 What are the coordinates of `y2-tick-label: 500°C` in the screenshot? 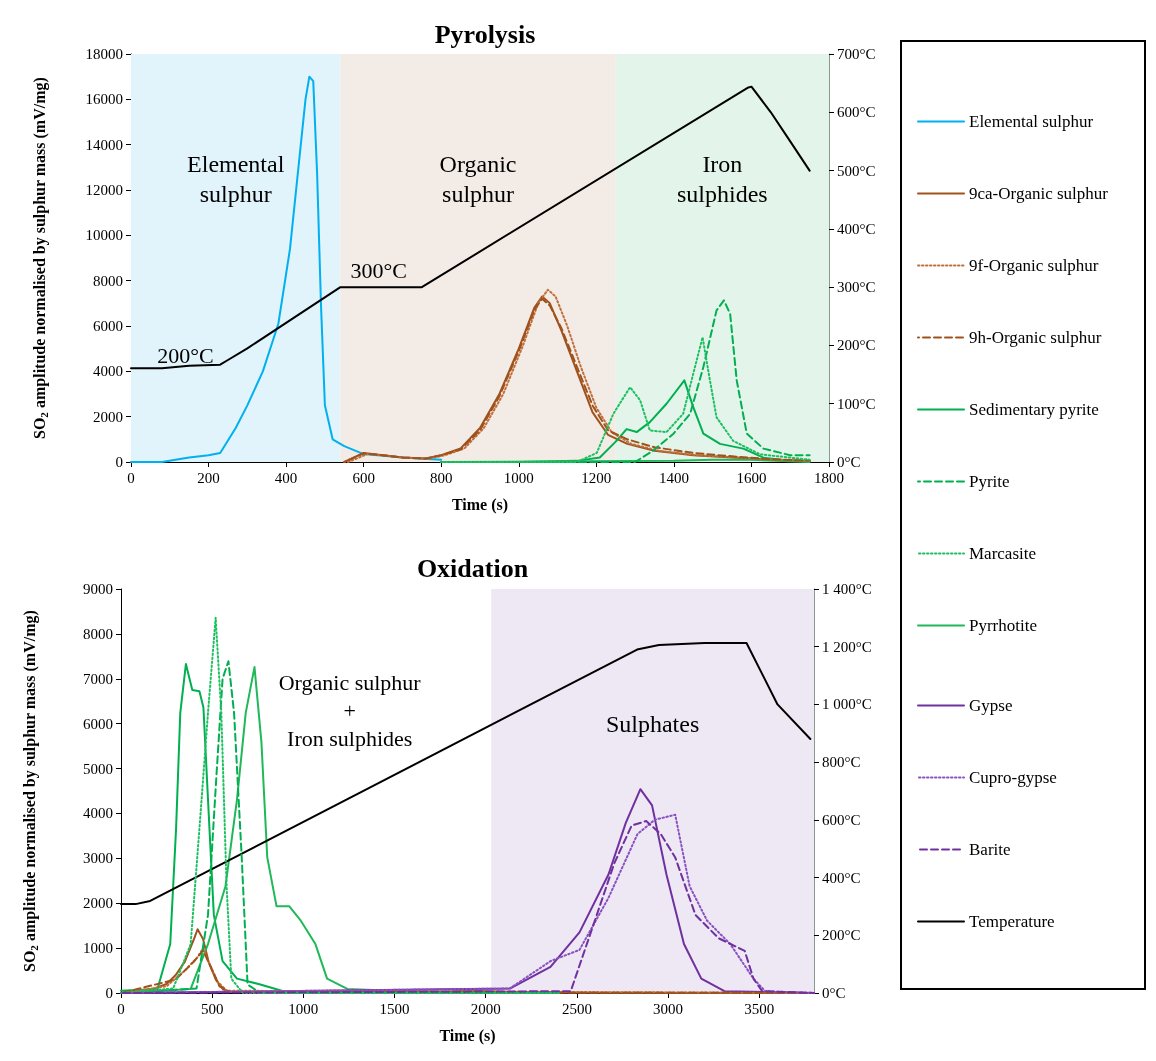 It's located at (856, 170).